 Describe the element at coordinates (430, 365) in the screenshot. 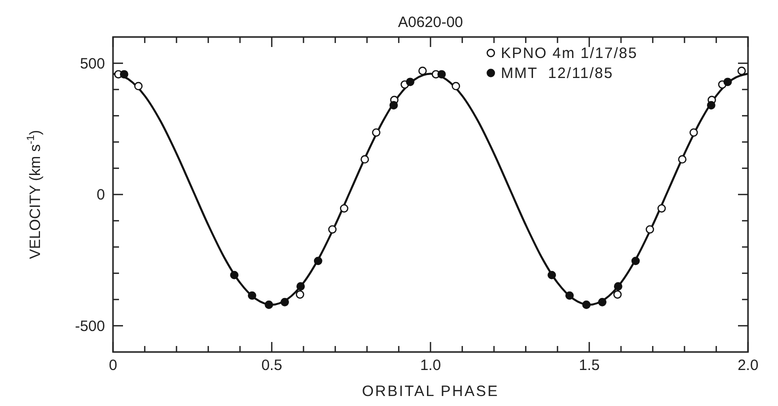

I see `x-tick-label: 1.0` at that location.